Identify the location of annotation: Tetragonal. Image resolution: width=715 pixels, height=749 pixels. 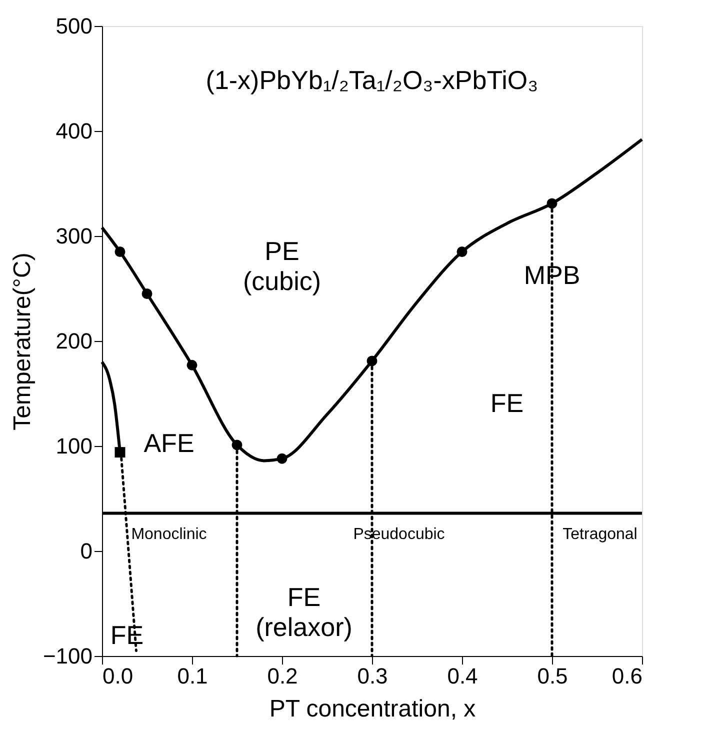
(600, 534).